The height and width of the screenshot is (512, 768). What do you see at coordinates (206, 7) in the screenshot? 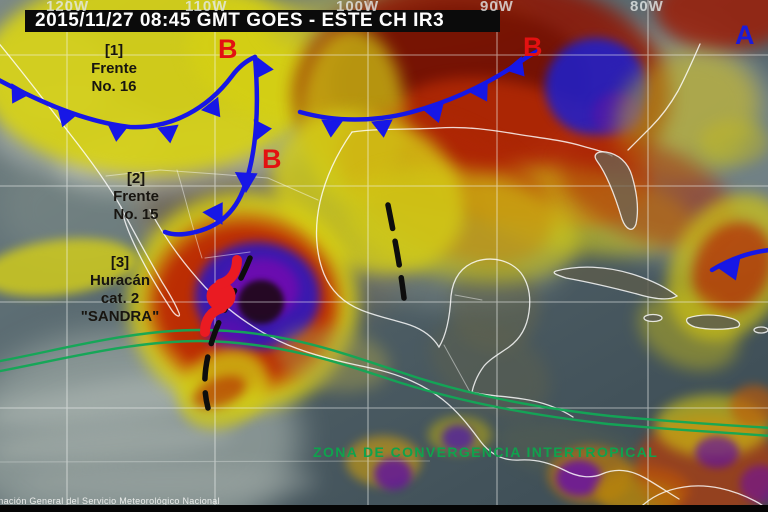
I see `longitude-label-110w: 110W` at bounding box center [206, 7].